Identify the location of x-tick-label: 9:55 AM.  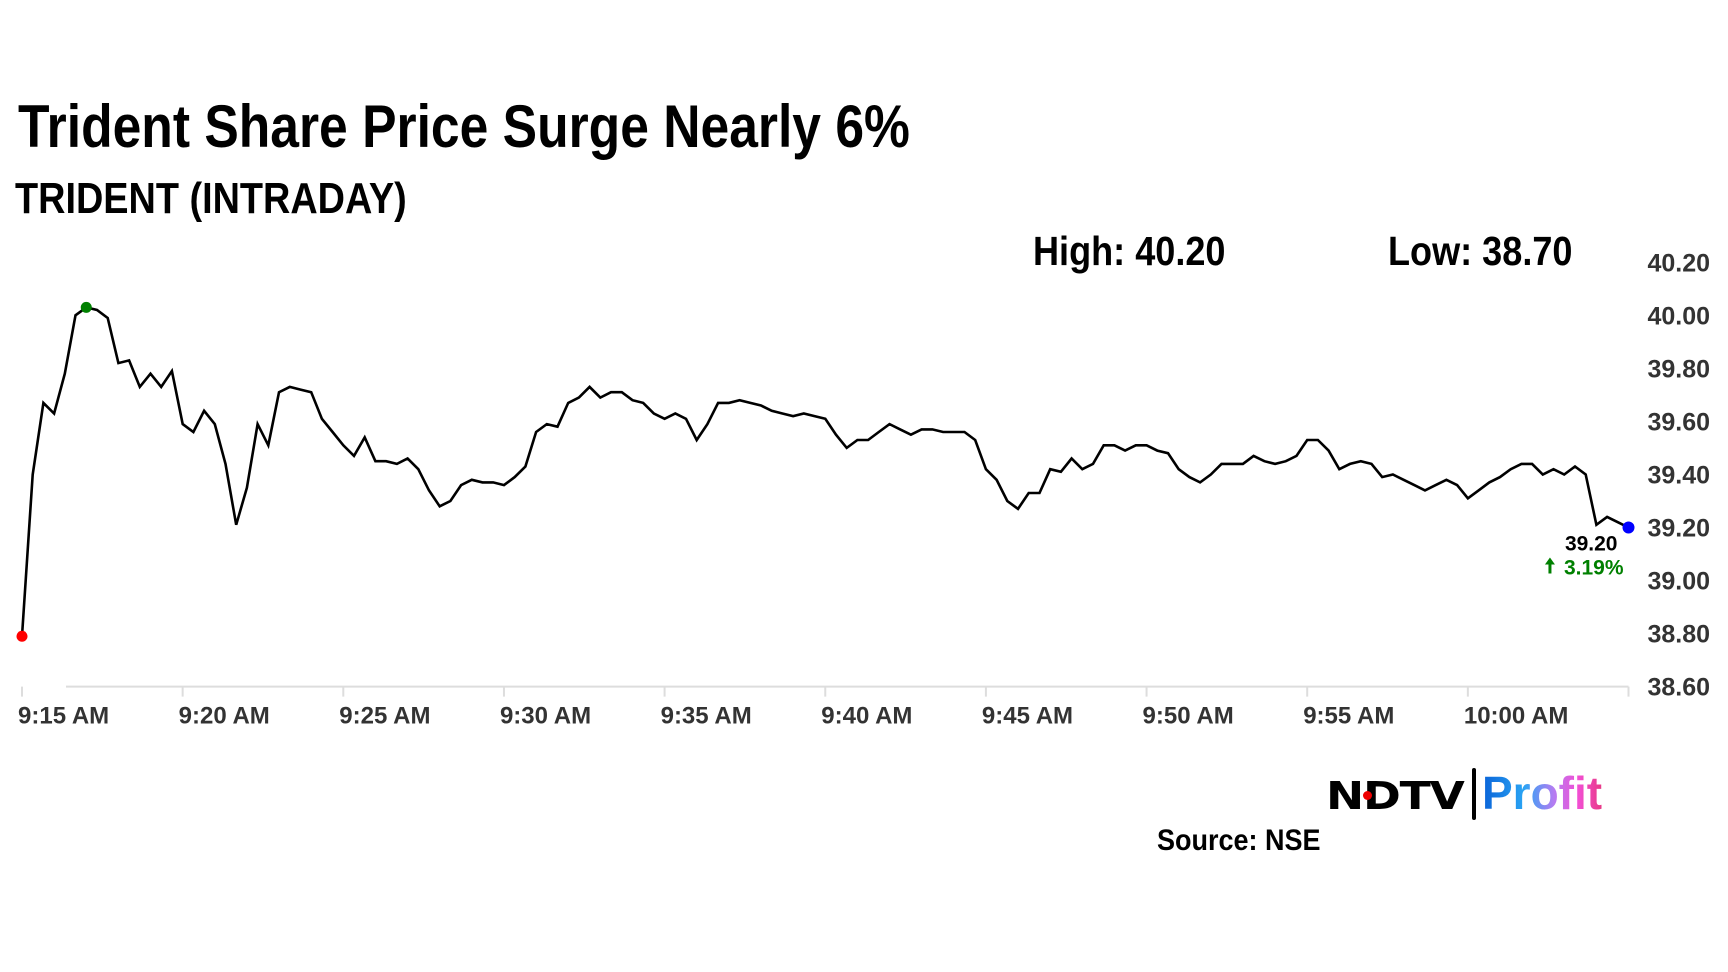
(1348, 716).